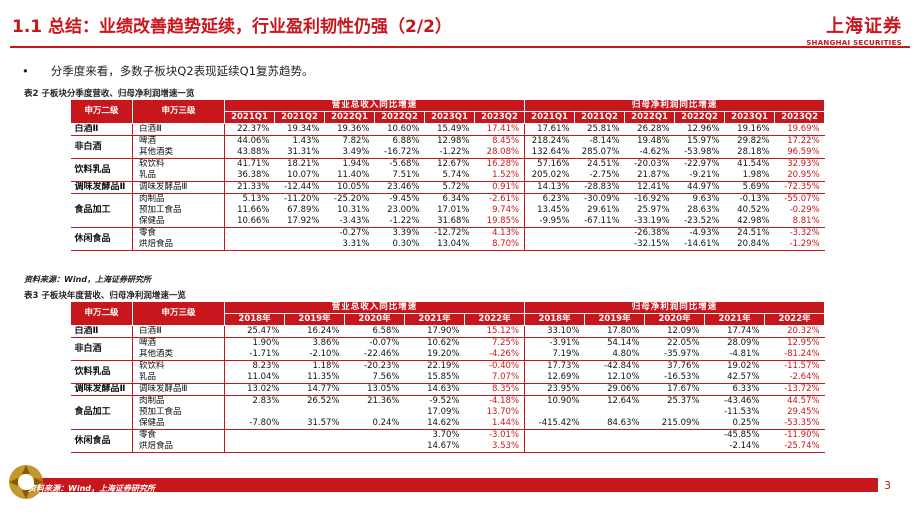 This screenshot has height=518, width=920. I want to click on profit-growth-cell: -4.62%, so click(649, 153).